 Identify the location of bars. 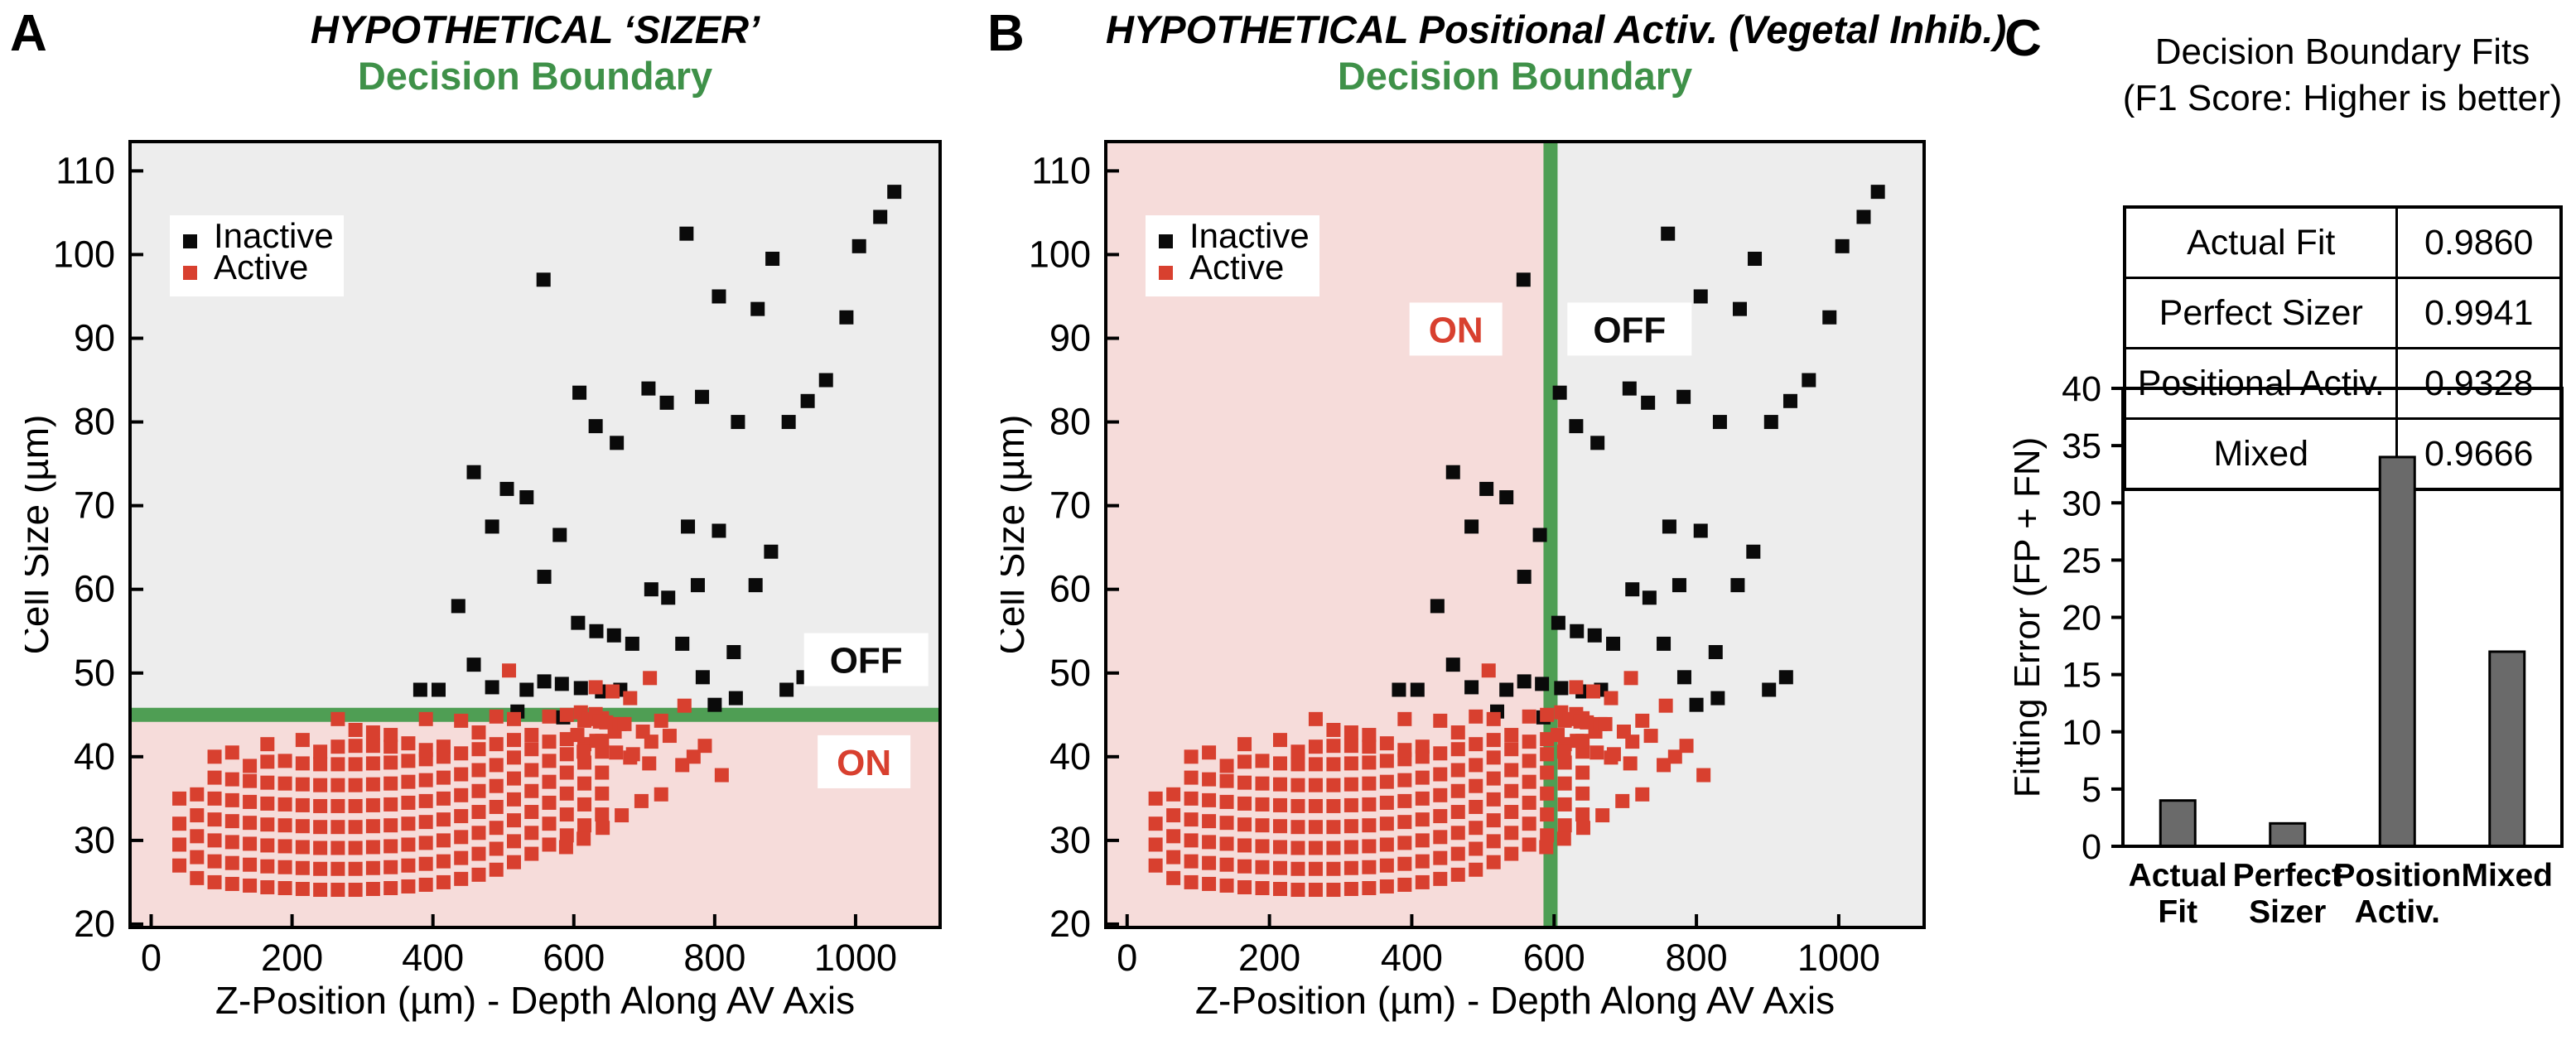
(2343, 651).